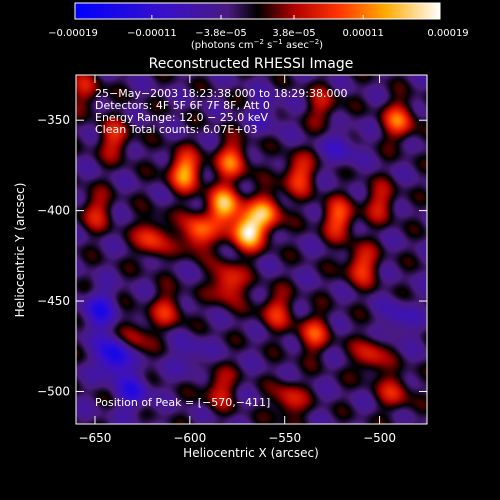 The height and width of the screenshot is (500, 500). Describe the element at coordinates (189, 438) in the screenshot. I see `x-tick-label: −600` at that location.